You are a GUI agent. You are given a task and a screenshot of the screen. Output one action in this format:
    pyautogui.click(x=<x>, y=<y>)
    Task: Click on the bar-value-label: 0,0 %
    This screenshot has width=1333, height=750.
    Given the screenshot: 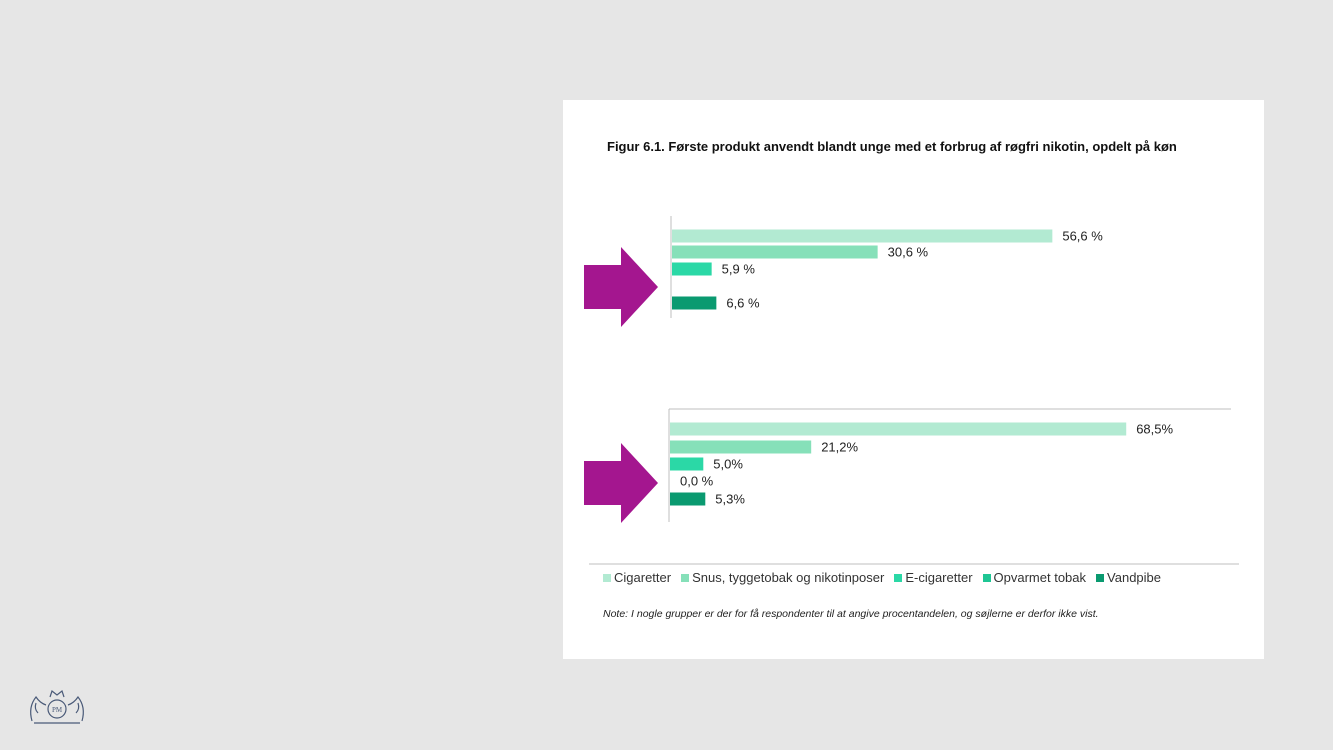 What is the action you would take?
    pyautogui.click(x=697, y=481)
    